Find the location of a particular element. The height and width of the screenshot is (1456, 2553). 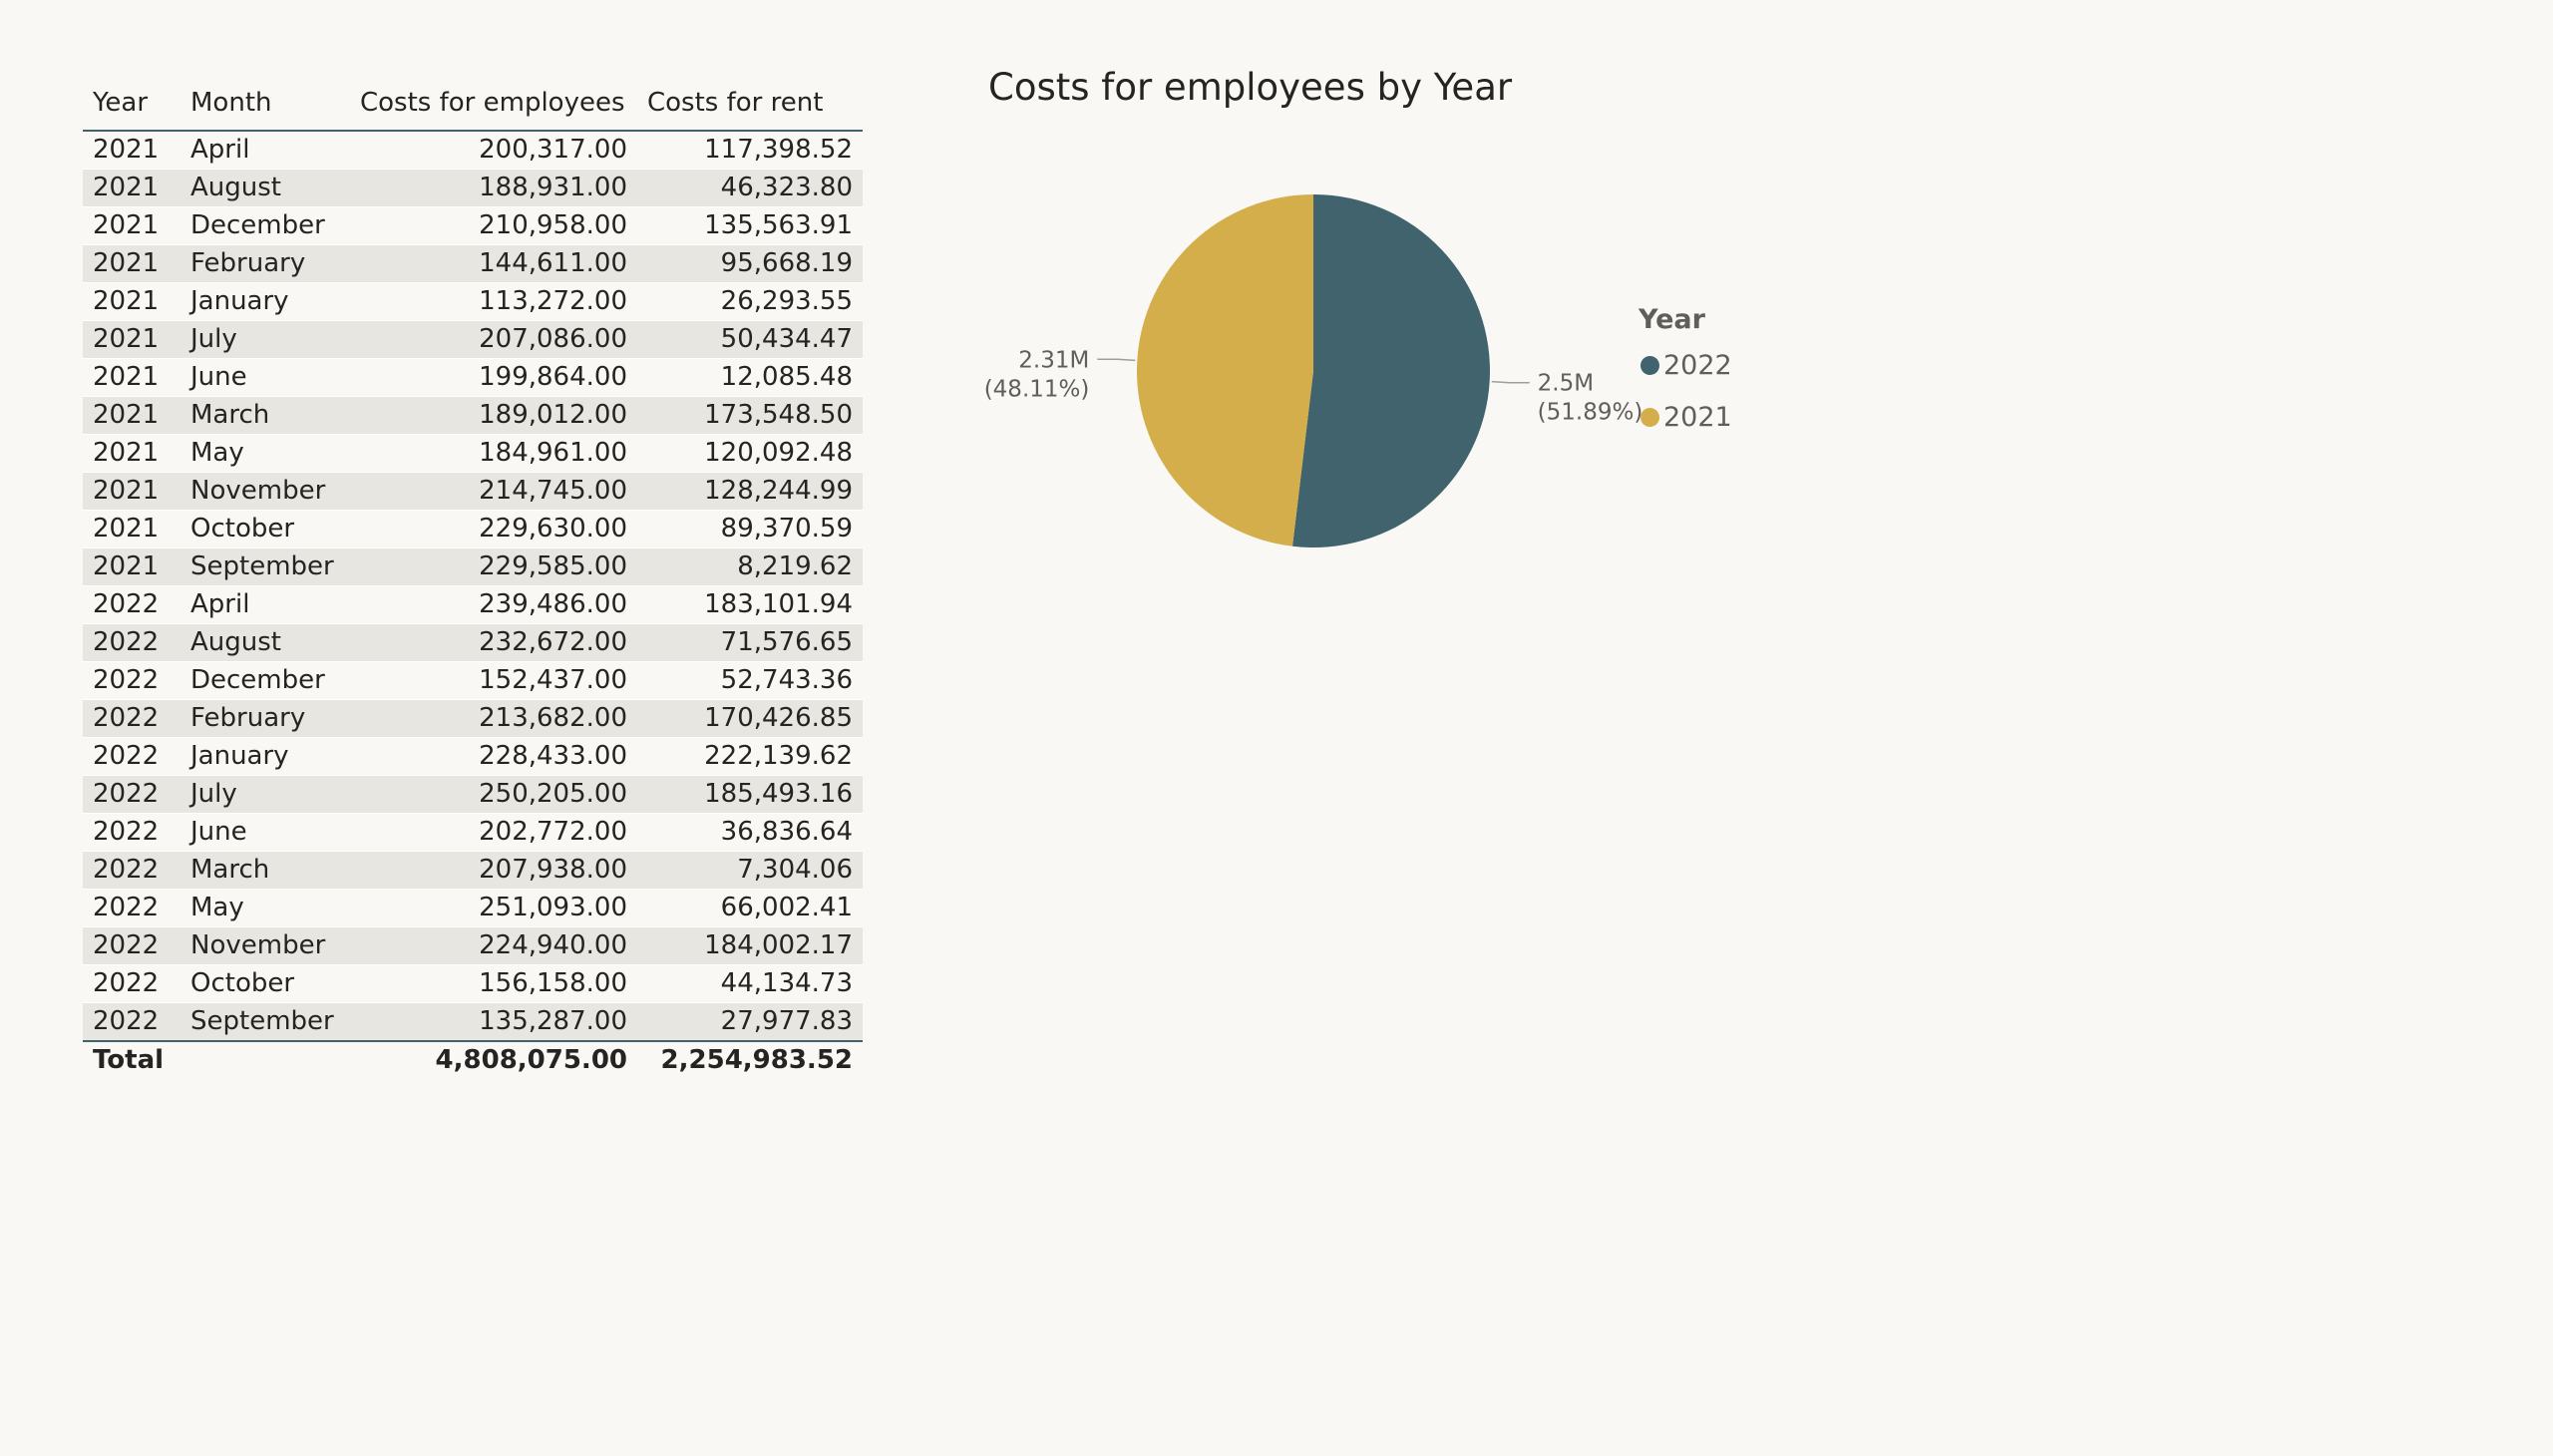

table-row: 2021 November 214,745.00 128,244.99 is located at coordinates (473, 491).